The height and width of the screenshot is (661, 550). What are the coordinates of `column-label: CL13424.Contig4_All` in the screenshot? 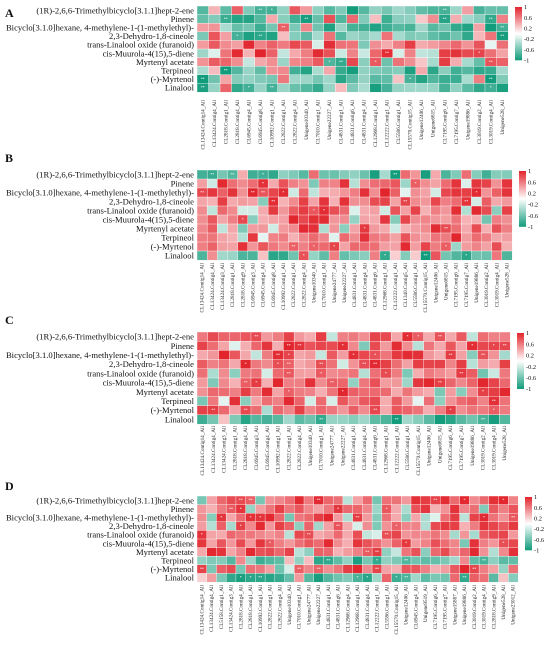 It's located at (214, 448).